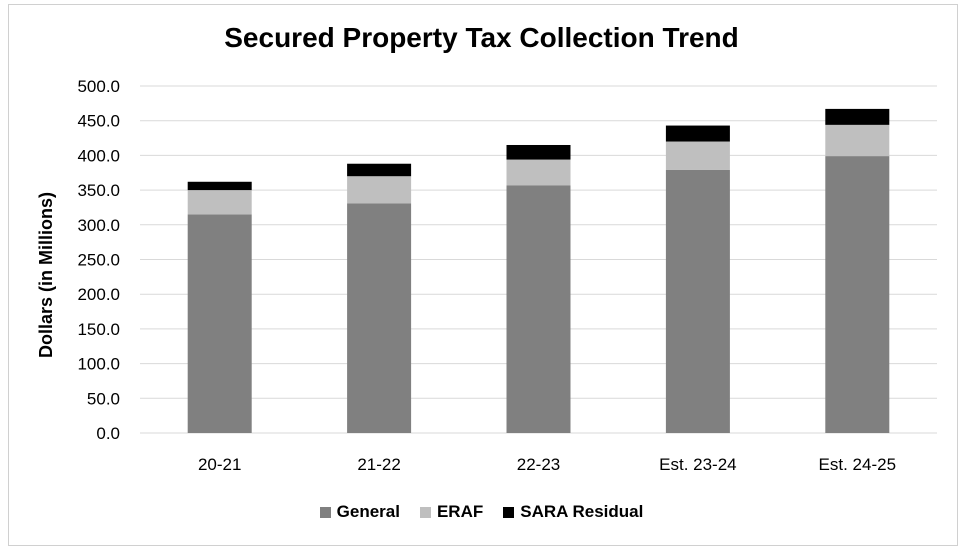  What do you see at coordinates (368, 511) in the screenshot?
I see `legend-label: General` at bounding box center [368, 511].